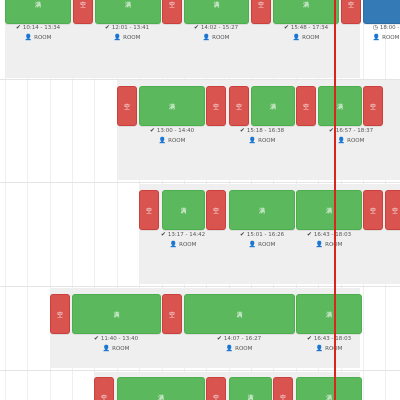 Image resolution: width=400 pixels, height=400 pixels. I want to click on booking-time: 15:48 - 17:34, so click(309, 28).